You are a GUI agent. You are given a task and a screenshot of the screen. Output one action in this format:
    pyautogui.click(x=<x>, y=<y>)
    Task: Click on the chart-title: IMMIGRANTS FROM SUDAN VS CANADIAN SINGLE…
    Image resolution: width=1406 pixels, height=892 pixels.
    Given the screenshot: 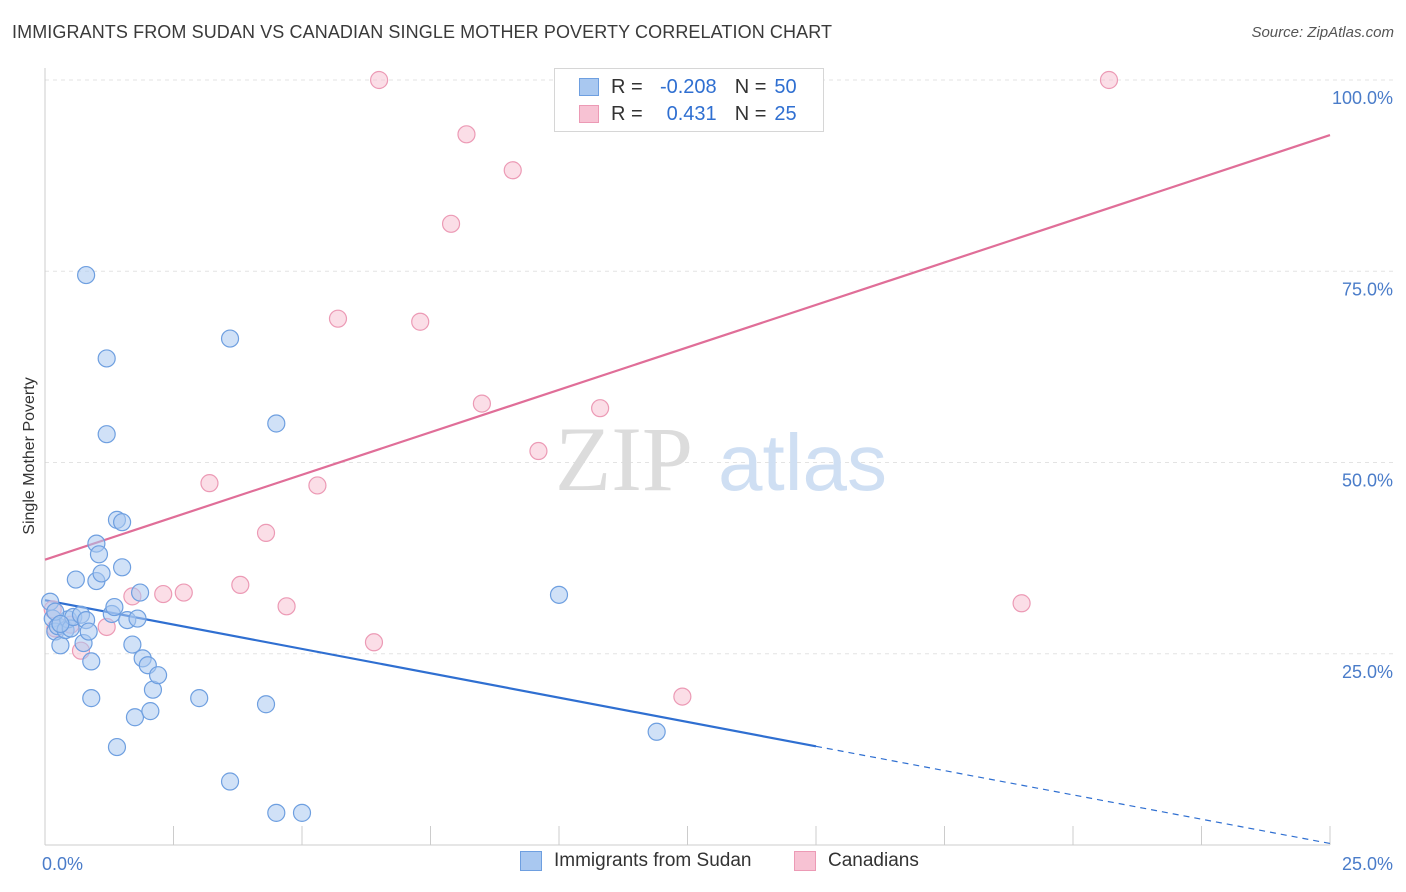 What is the action you would take?
    pyautogui.click(x=422, y=32)
    